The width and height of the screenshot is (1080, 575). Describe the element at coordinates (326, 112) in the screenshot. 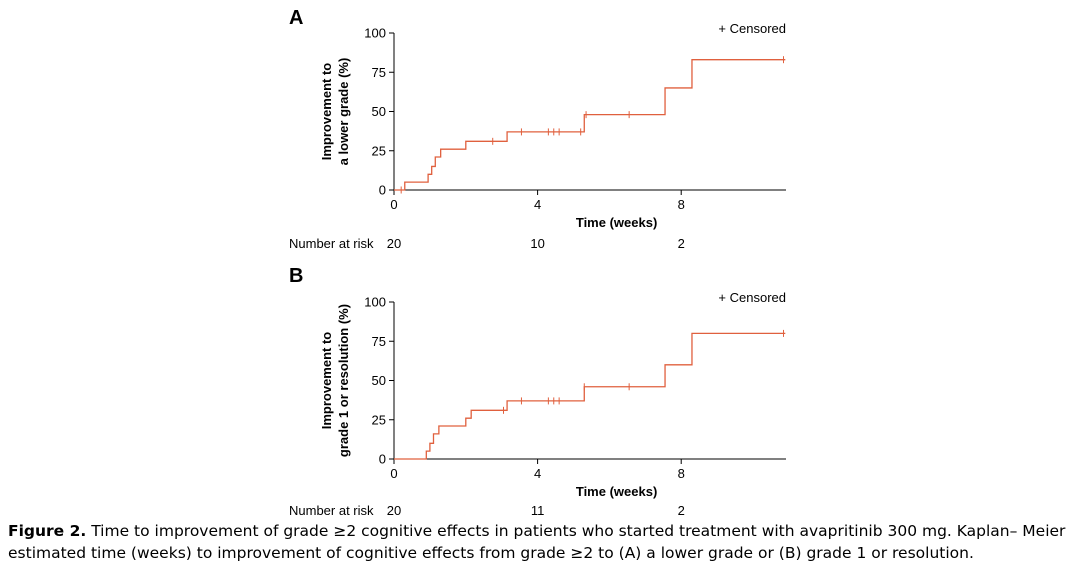

I see `panel-a-y-axis-title-line1: Improvement to` at that location.